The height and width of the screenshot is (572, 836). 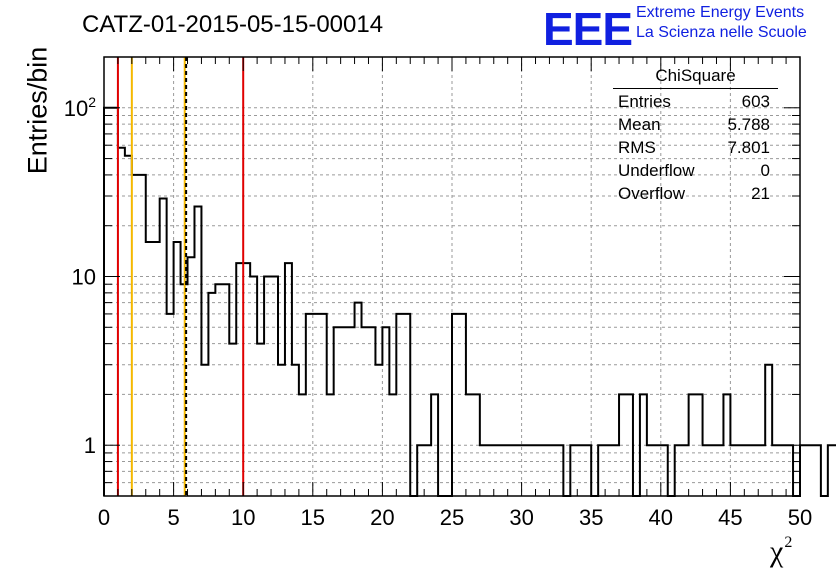 What do you see at coordinates (313, 517) in the screenshot?
I see `x-tick-label: 15` at bounding box center [313, 517].